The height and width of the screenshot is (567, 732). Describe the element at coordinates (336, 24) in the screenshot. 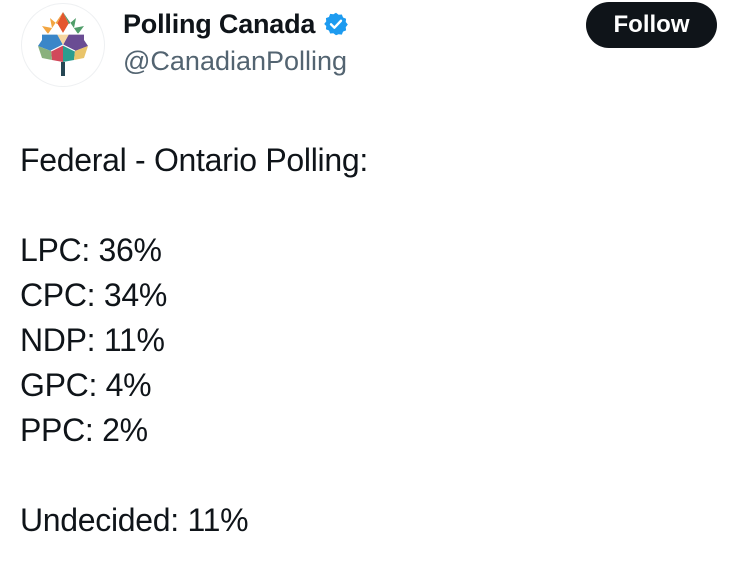

I see `verified-badge-icon` at that location.